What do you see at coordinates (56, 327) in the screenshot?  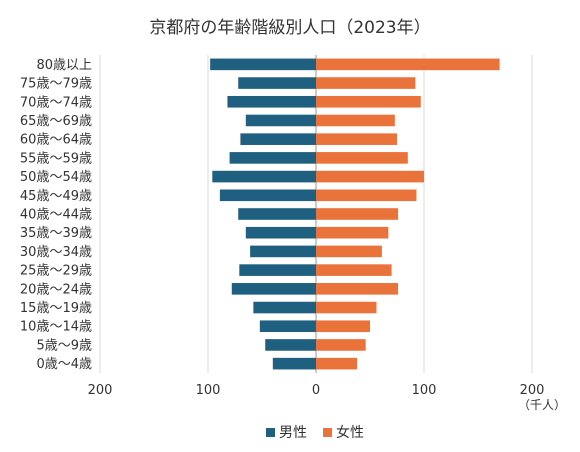 I see `category-label: 10歳～14歳` at bounding box center [56, 327].